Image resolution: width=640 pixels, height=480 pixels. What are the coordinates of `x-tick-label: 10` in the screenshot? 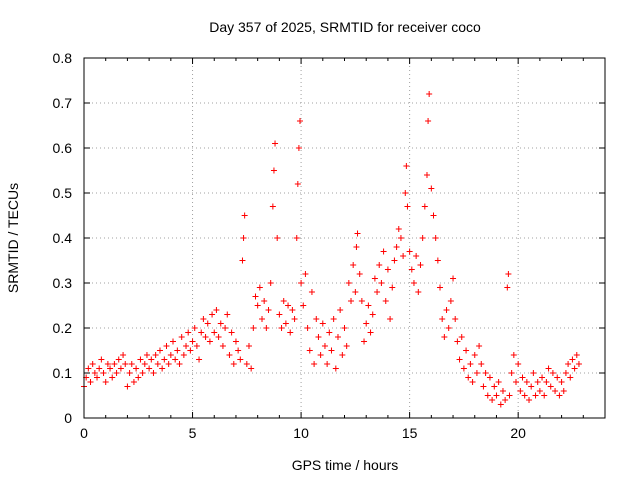 It's located at (301, 433).